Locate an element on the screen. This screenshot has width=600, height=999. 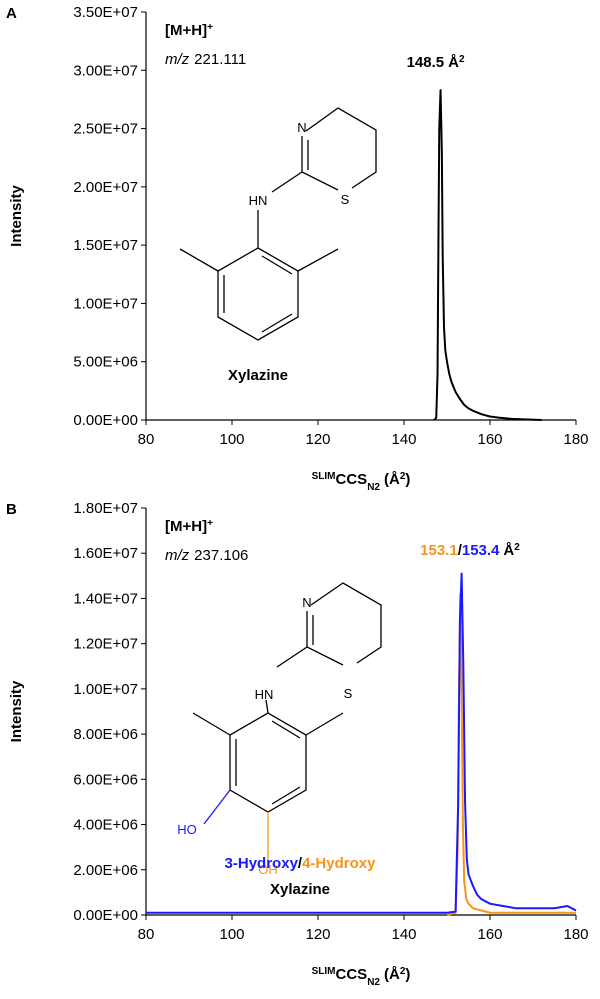
text-part: Å is located at coordinates (508, 550).